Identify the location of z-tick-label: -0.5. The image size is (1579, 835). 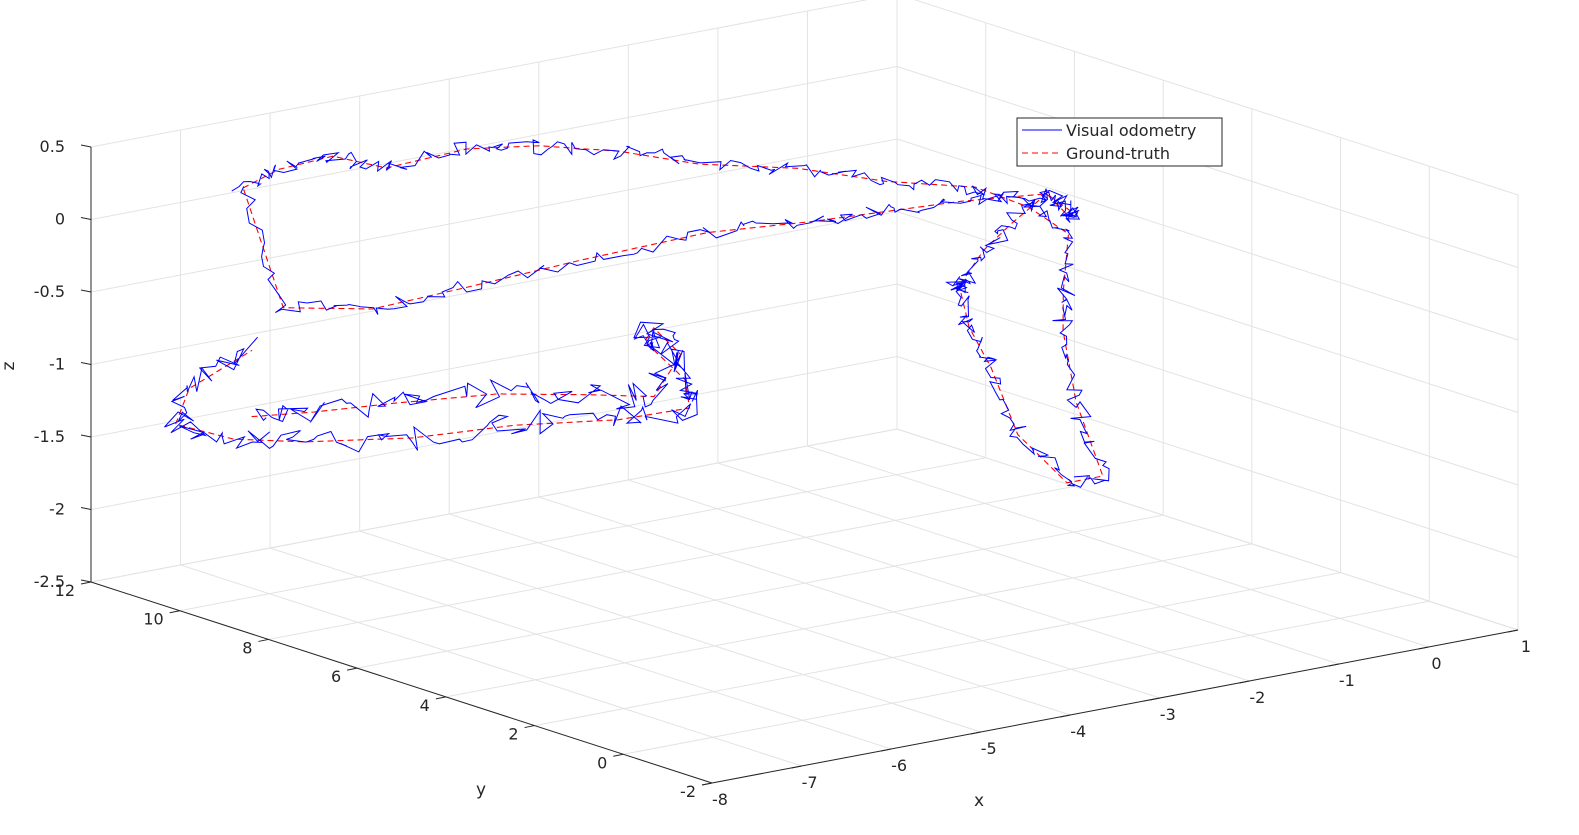
(49, 291).